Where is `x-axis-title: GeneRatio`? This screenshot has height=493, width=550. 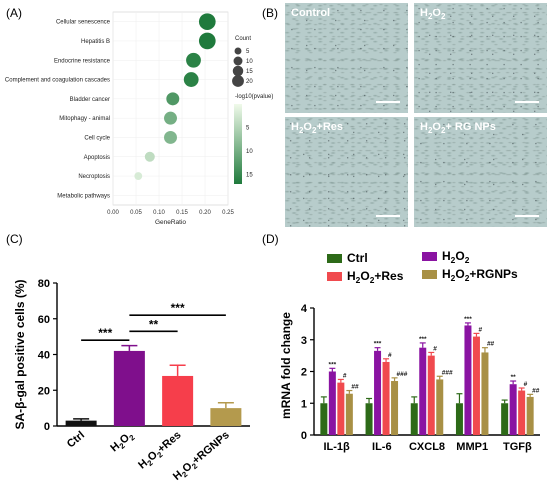 x-axis-title: GeneRatio is located at coordinates (170, 222).